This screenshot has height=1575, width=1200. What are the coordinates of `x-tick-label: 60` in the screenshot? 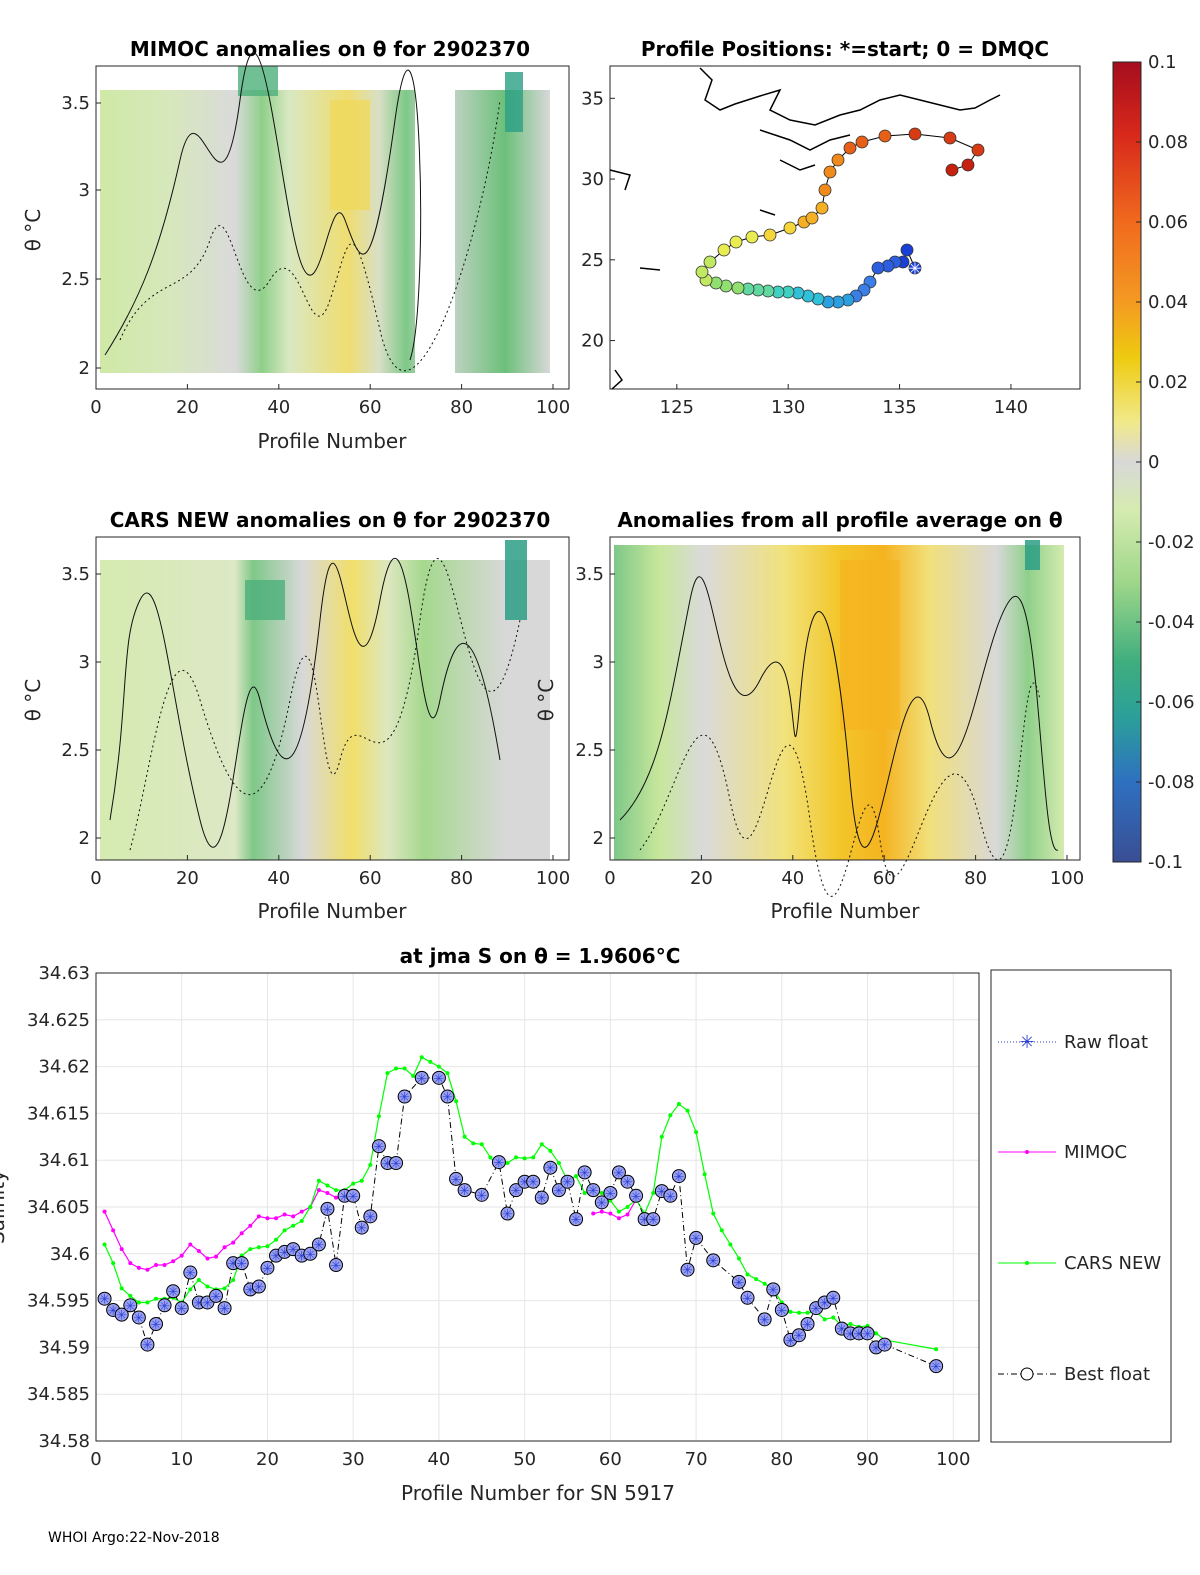 It's located at (610, 1459).